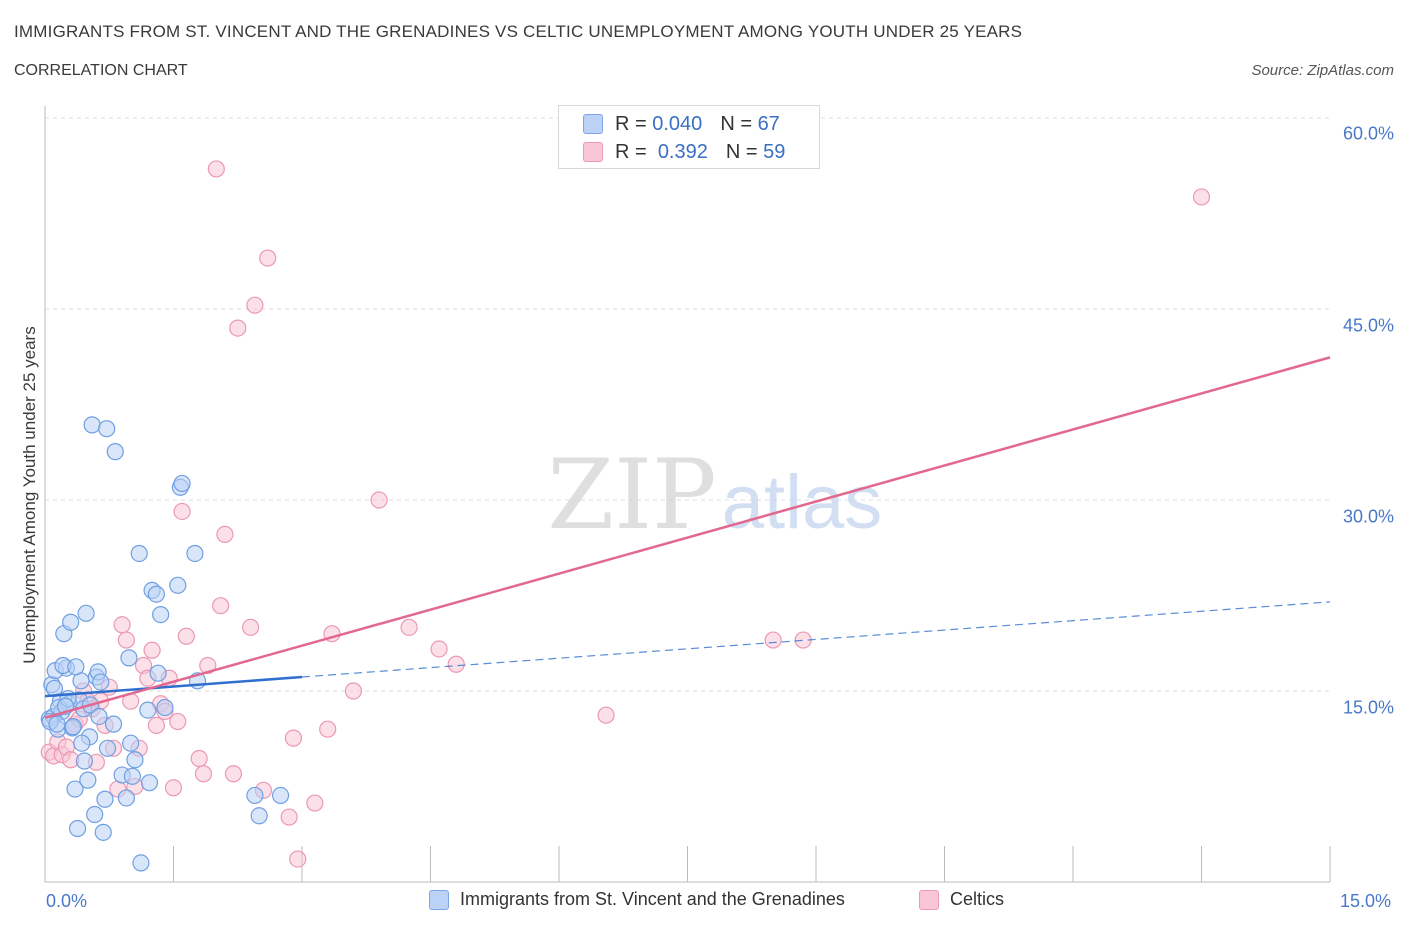 The width and height of the screenshot is (1406, 930). Describe the element at coordinates (67, 901) in the screenshot. I see `x-tick-label-min: 0.0%` at that location.